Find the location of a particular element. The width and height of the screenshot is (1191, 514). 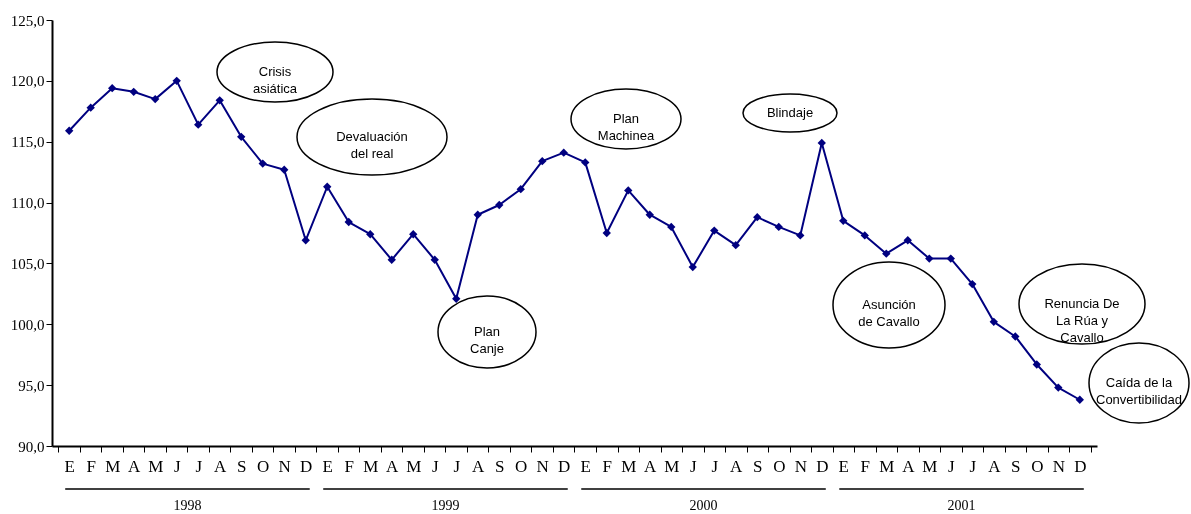

annotation: Plan Machinea is located at coordinates (626, 127).